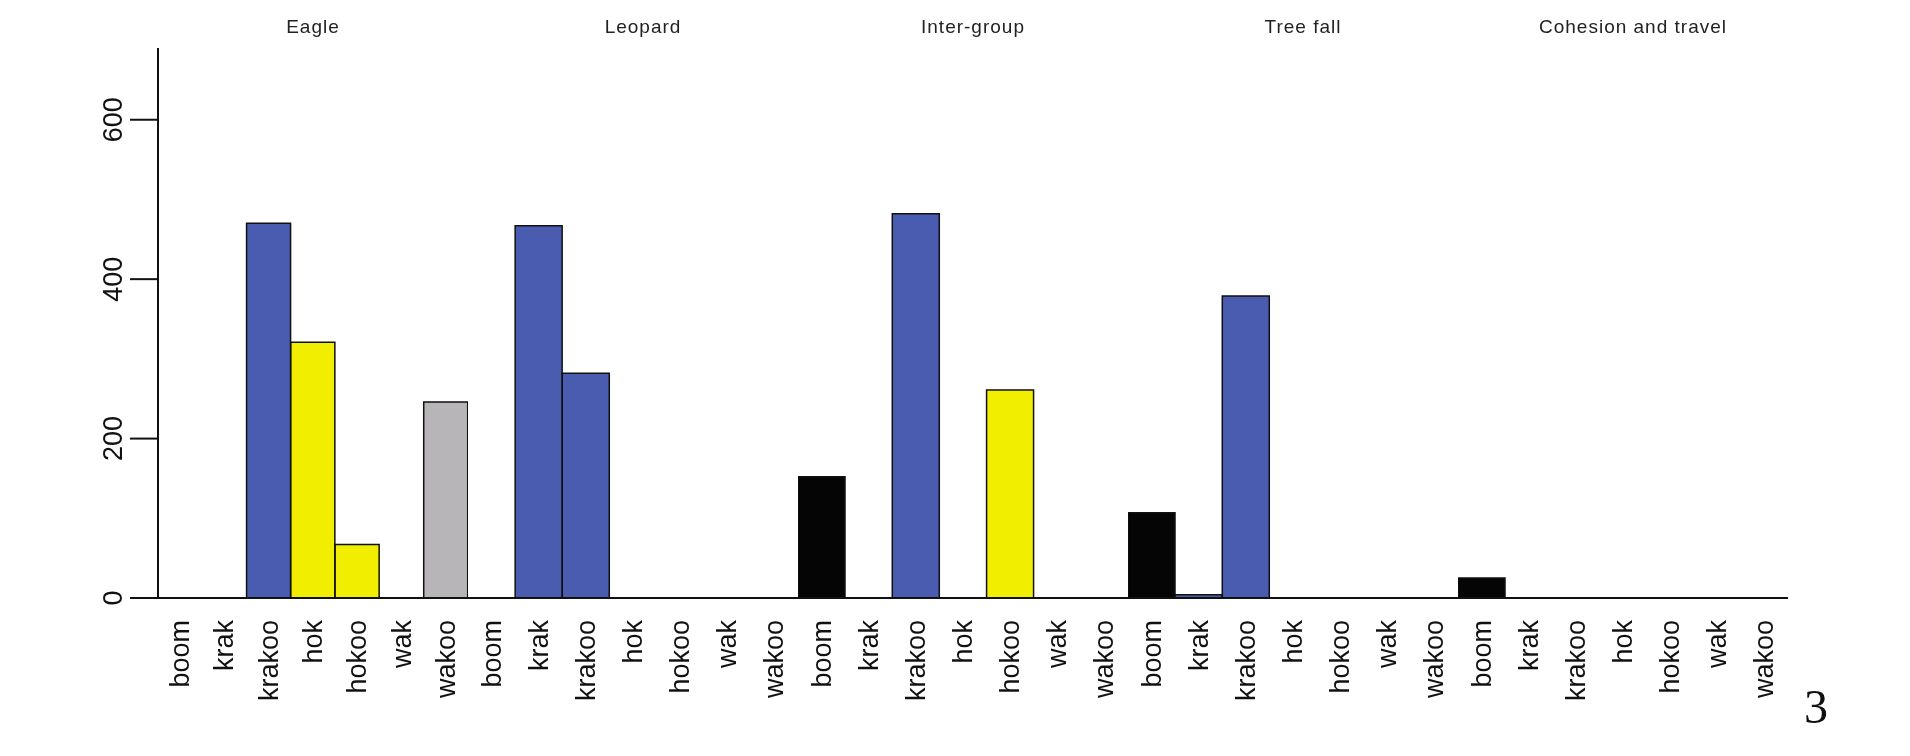 Image resolution: width=1910 pixels, height=756 pixels. I want to click on chart-title: Eagle, so click(313, 27).